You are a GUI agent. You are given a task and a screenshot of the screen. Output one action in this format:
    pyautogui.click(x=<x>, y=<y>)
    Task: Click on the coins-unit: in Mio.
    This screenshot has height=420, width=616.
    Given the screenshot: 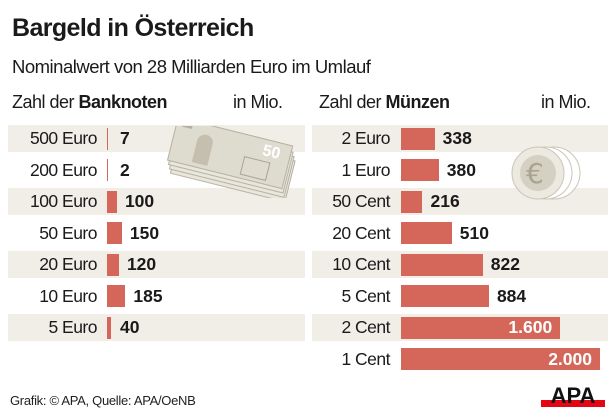 What is the action you would take?
    pyautogui.click(x=566, y=102)
    